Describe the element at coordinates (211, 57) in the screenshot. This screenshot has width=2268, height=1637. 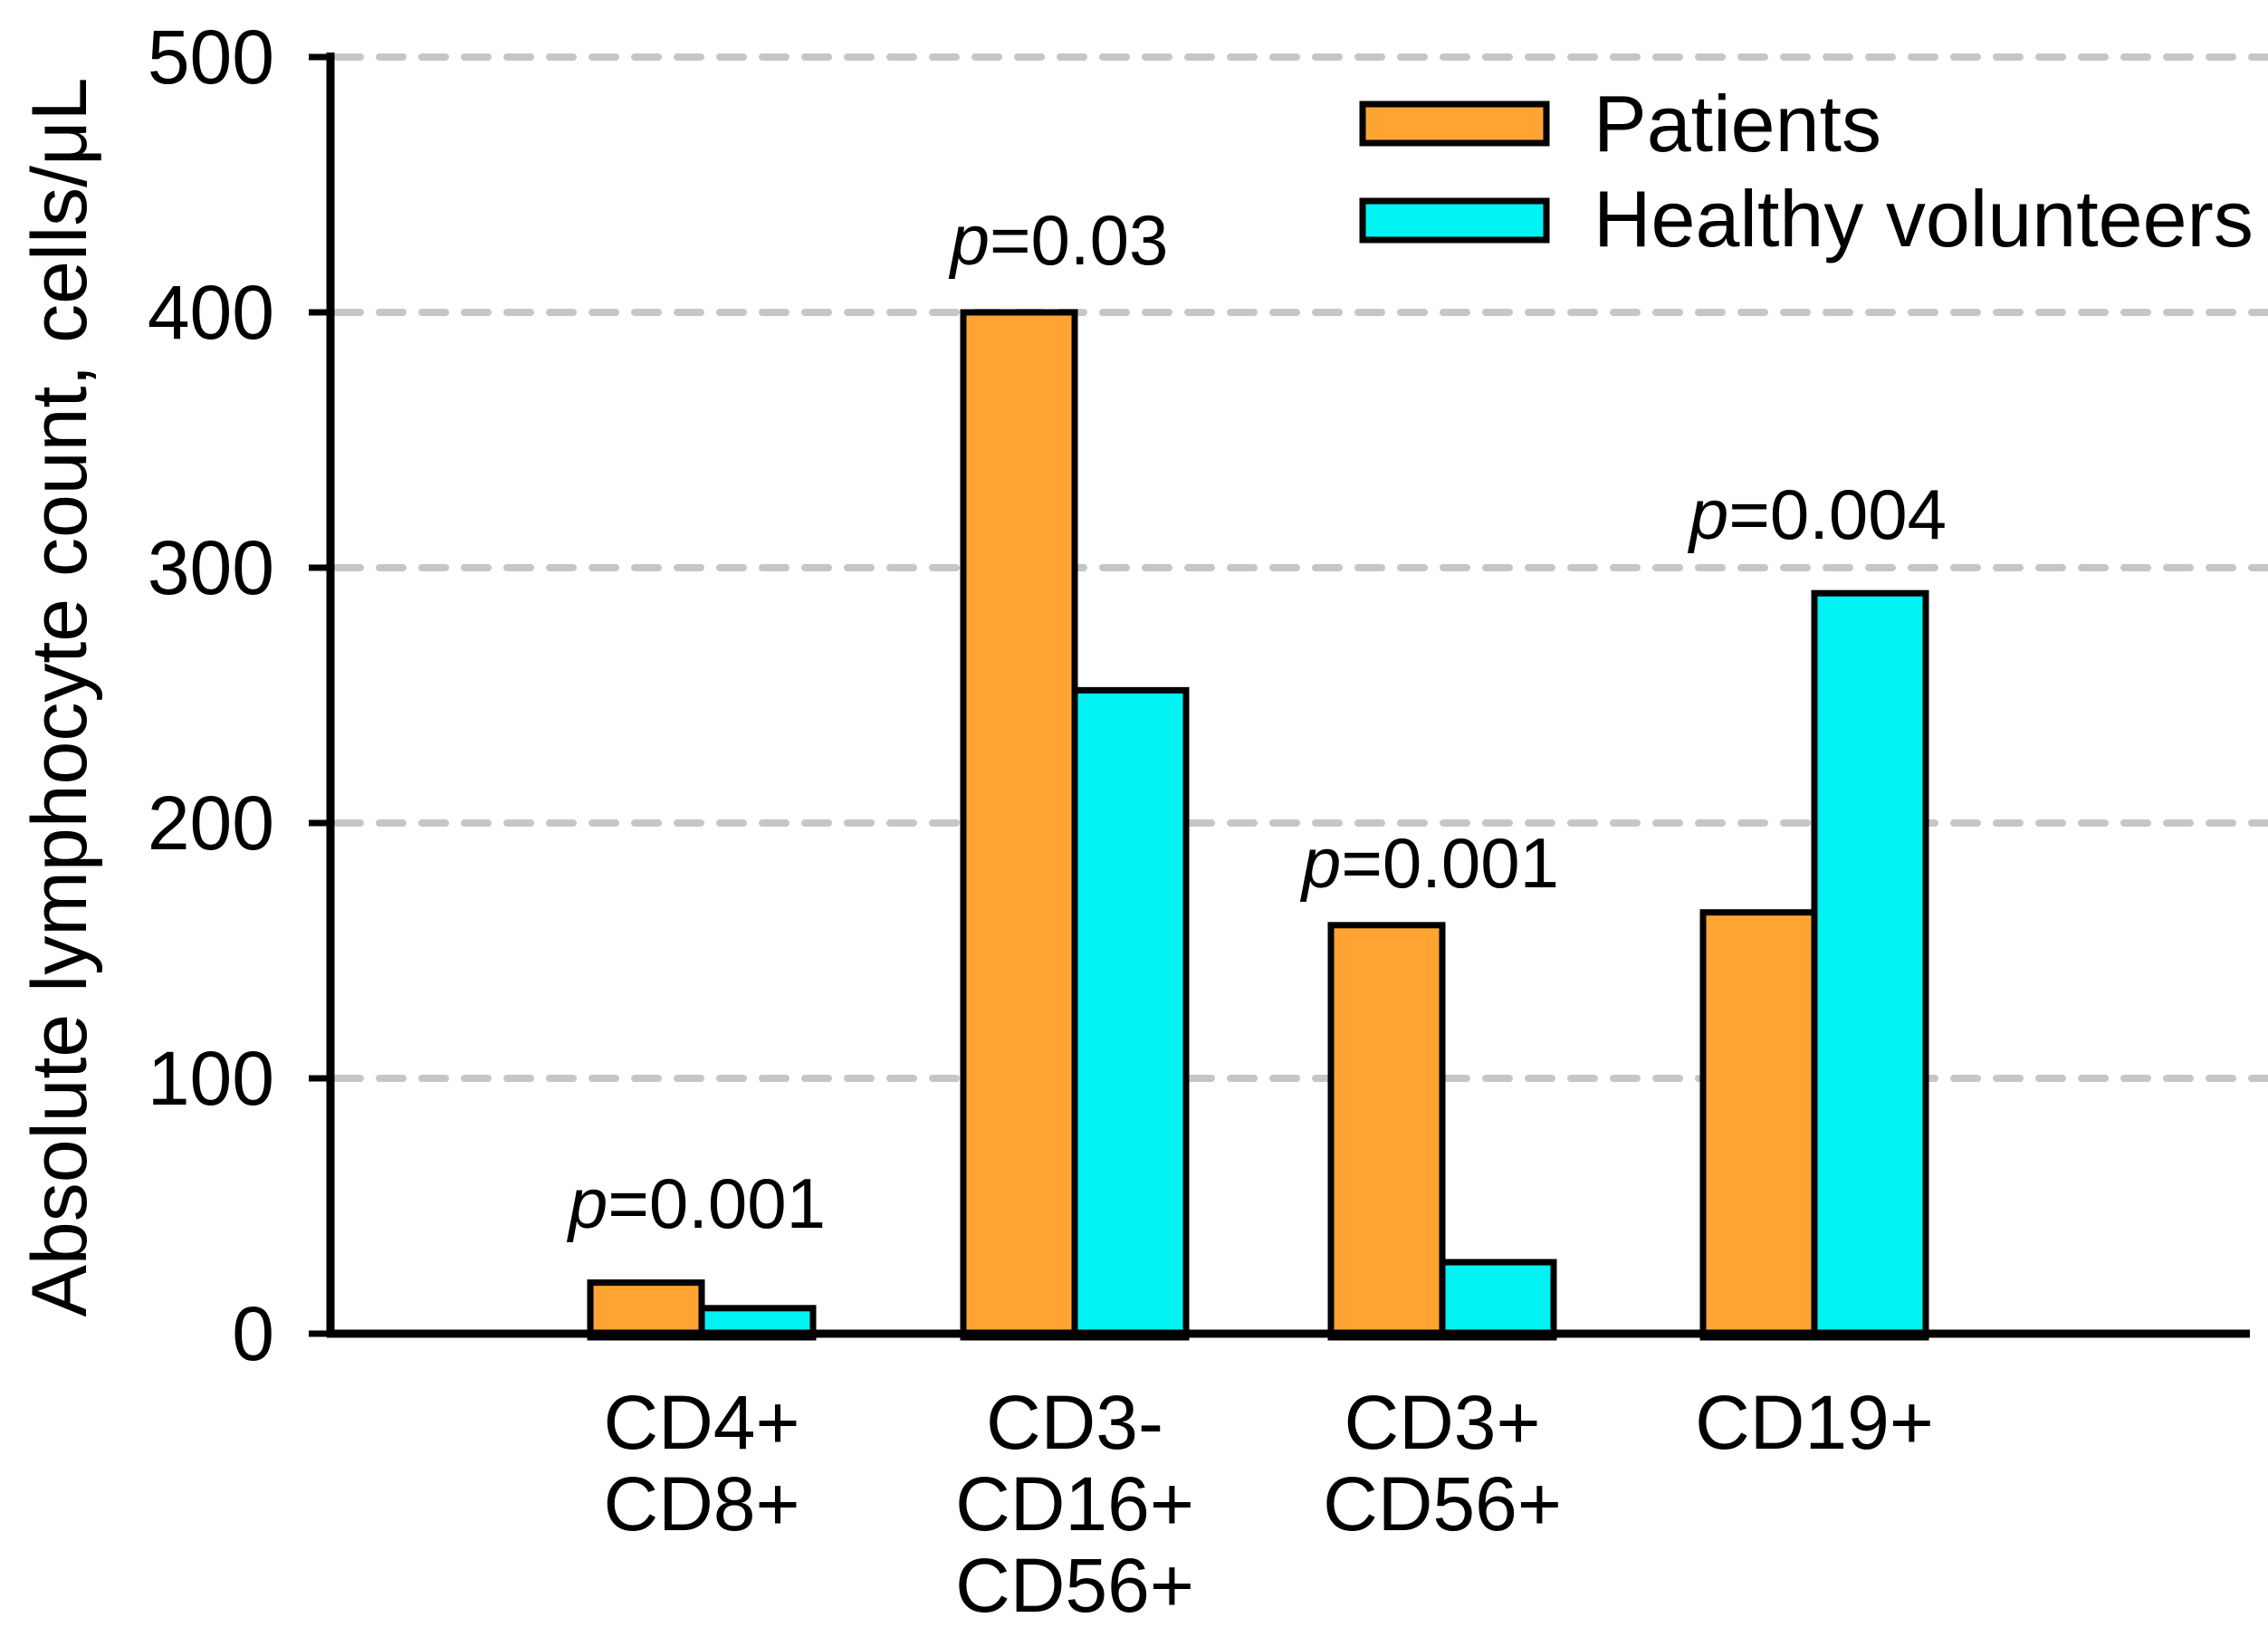
I see `y-tick-label-500: 500` at that location.